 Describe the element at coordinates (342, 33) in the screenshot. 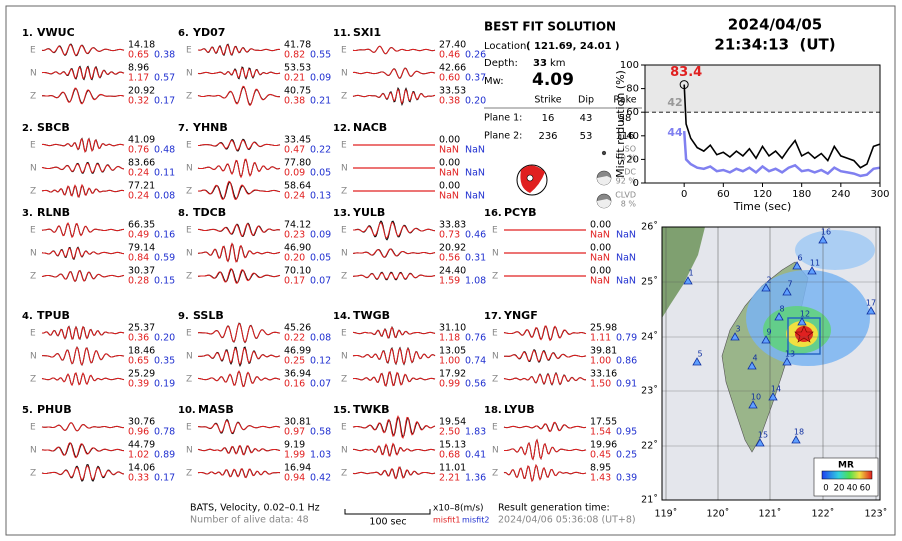

I see `station-number: 11.` at that location.